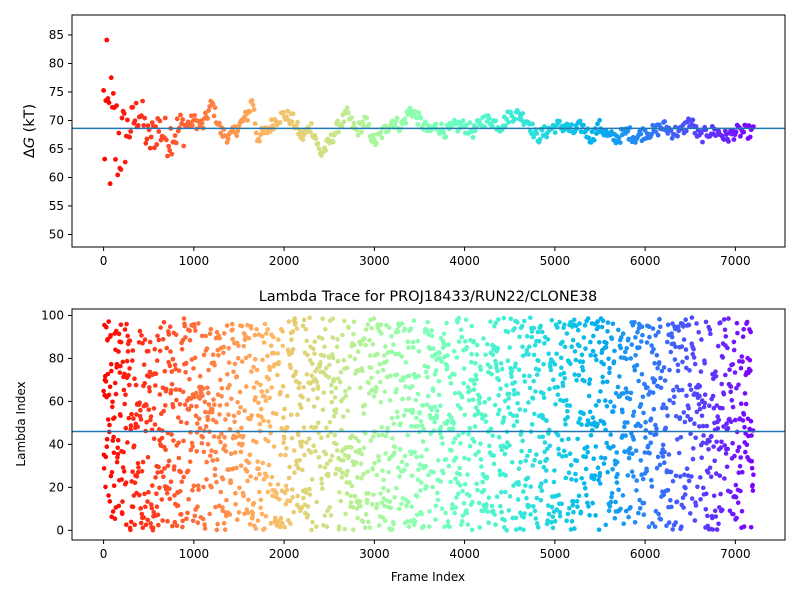 The width and height of the screenshot is (800, 600). What do you see at coordinates (284, 261) in the screenshot?
I see `delta-g-x-tick-label: 2000` at bounding box center [284, 261].